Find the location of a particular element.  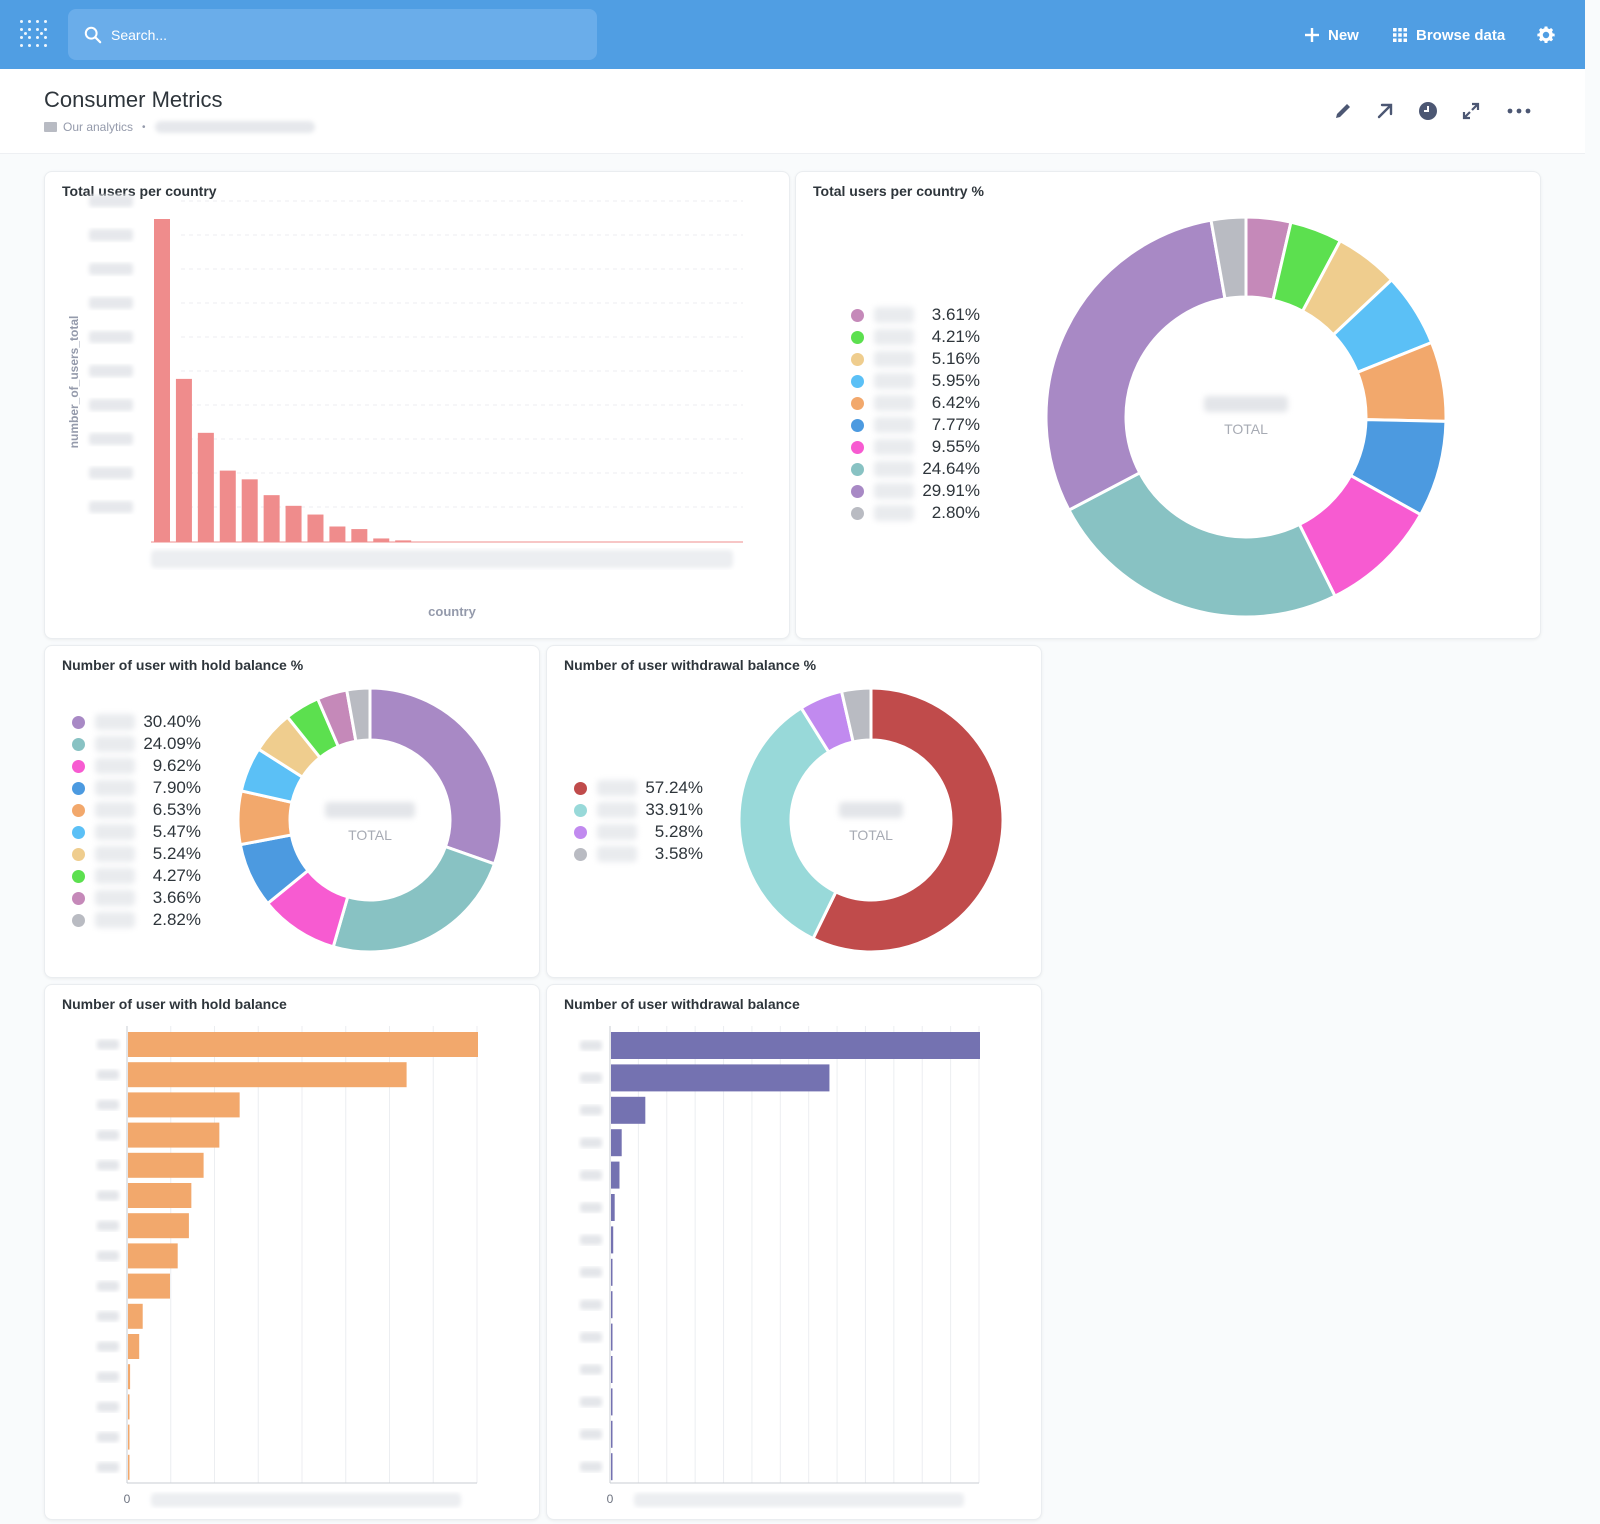

legend-item: 29.91% is located at coordinates (915, 491).